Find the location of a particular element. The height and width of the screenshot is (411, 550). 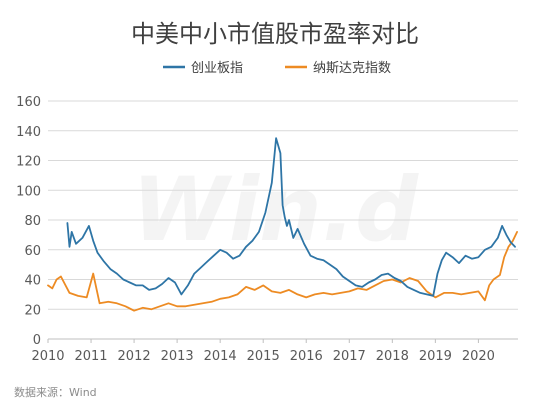

y-tick-label: 140 is located at coordinates (28, 132).